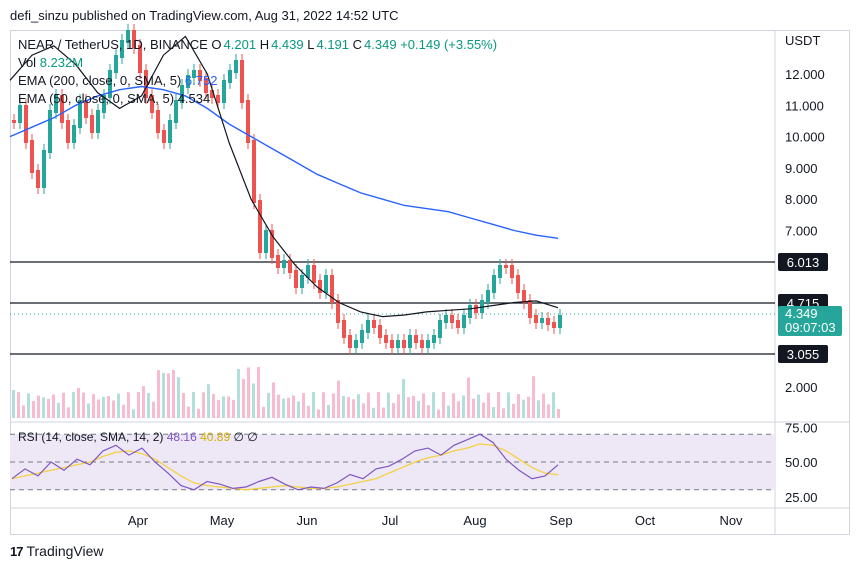  Describe the element at coordinates (285, 462) in the screenshot. I see `rsi-line` at that location.